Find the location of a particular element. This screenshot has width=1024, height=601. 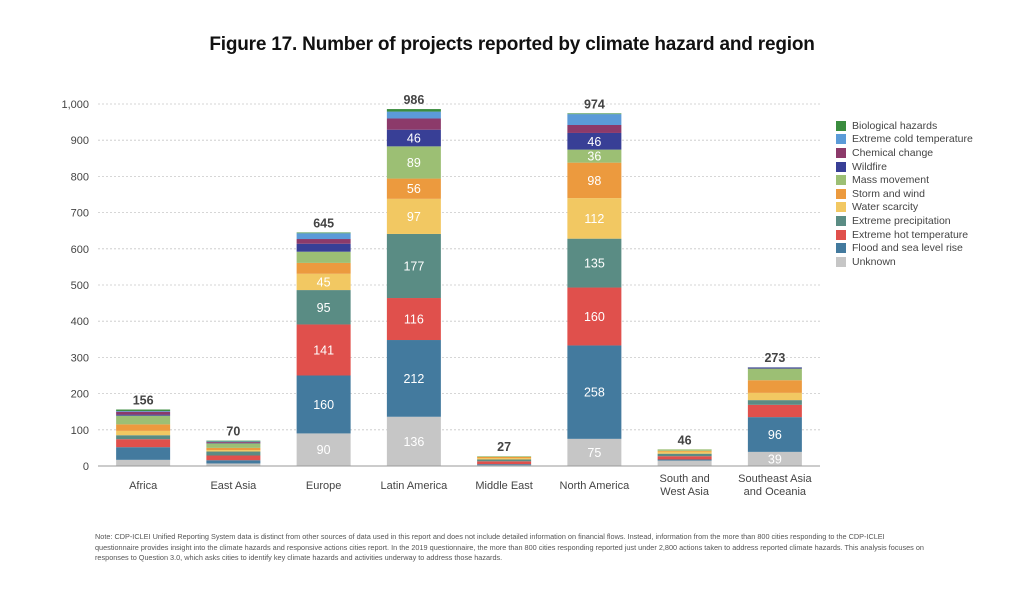

total-label: 27 is located at coordinates (504, 447).